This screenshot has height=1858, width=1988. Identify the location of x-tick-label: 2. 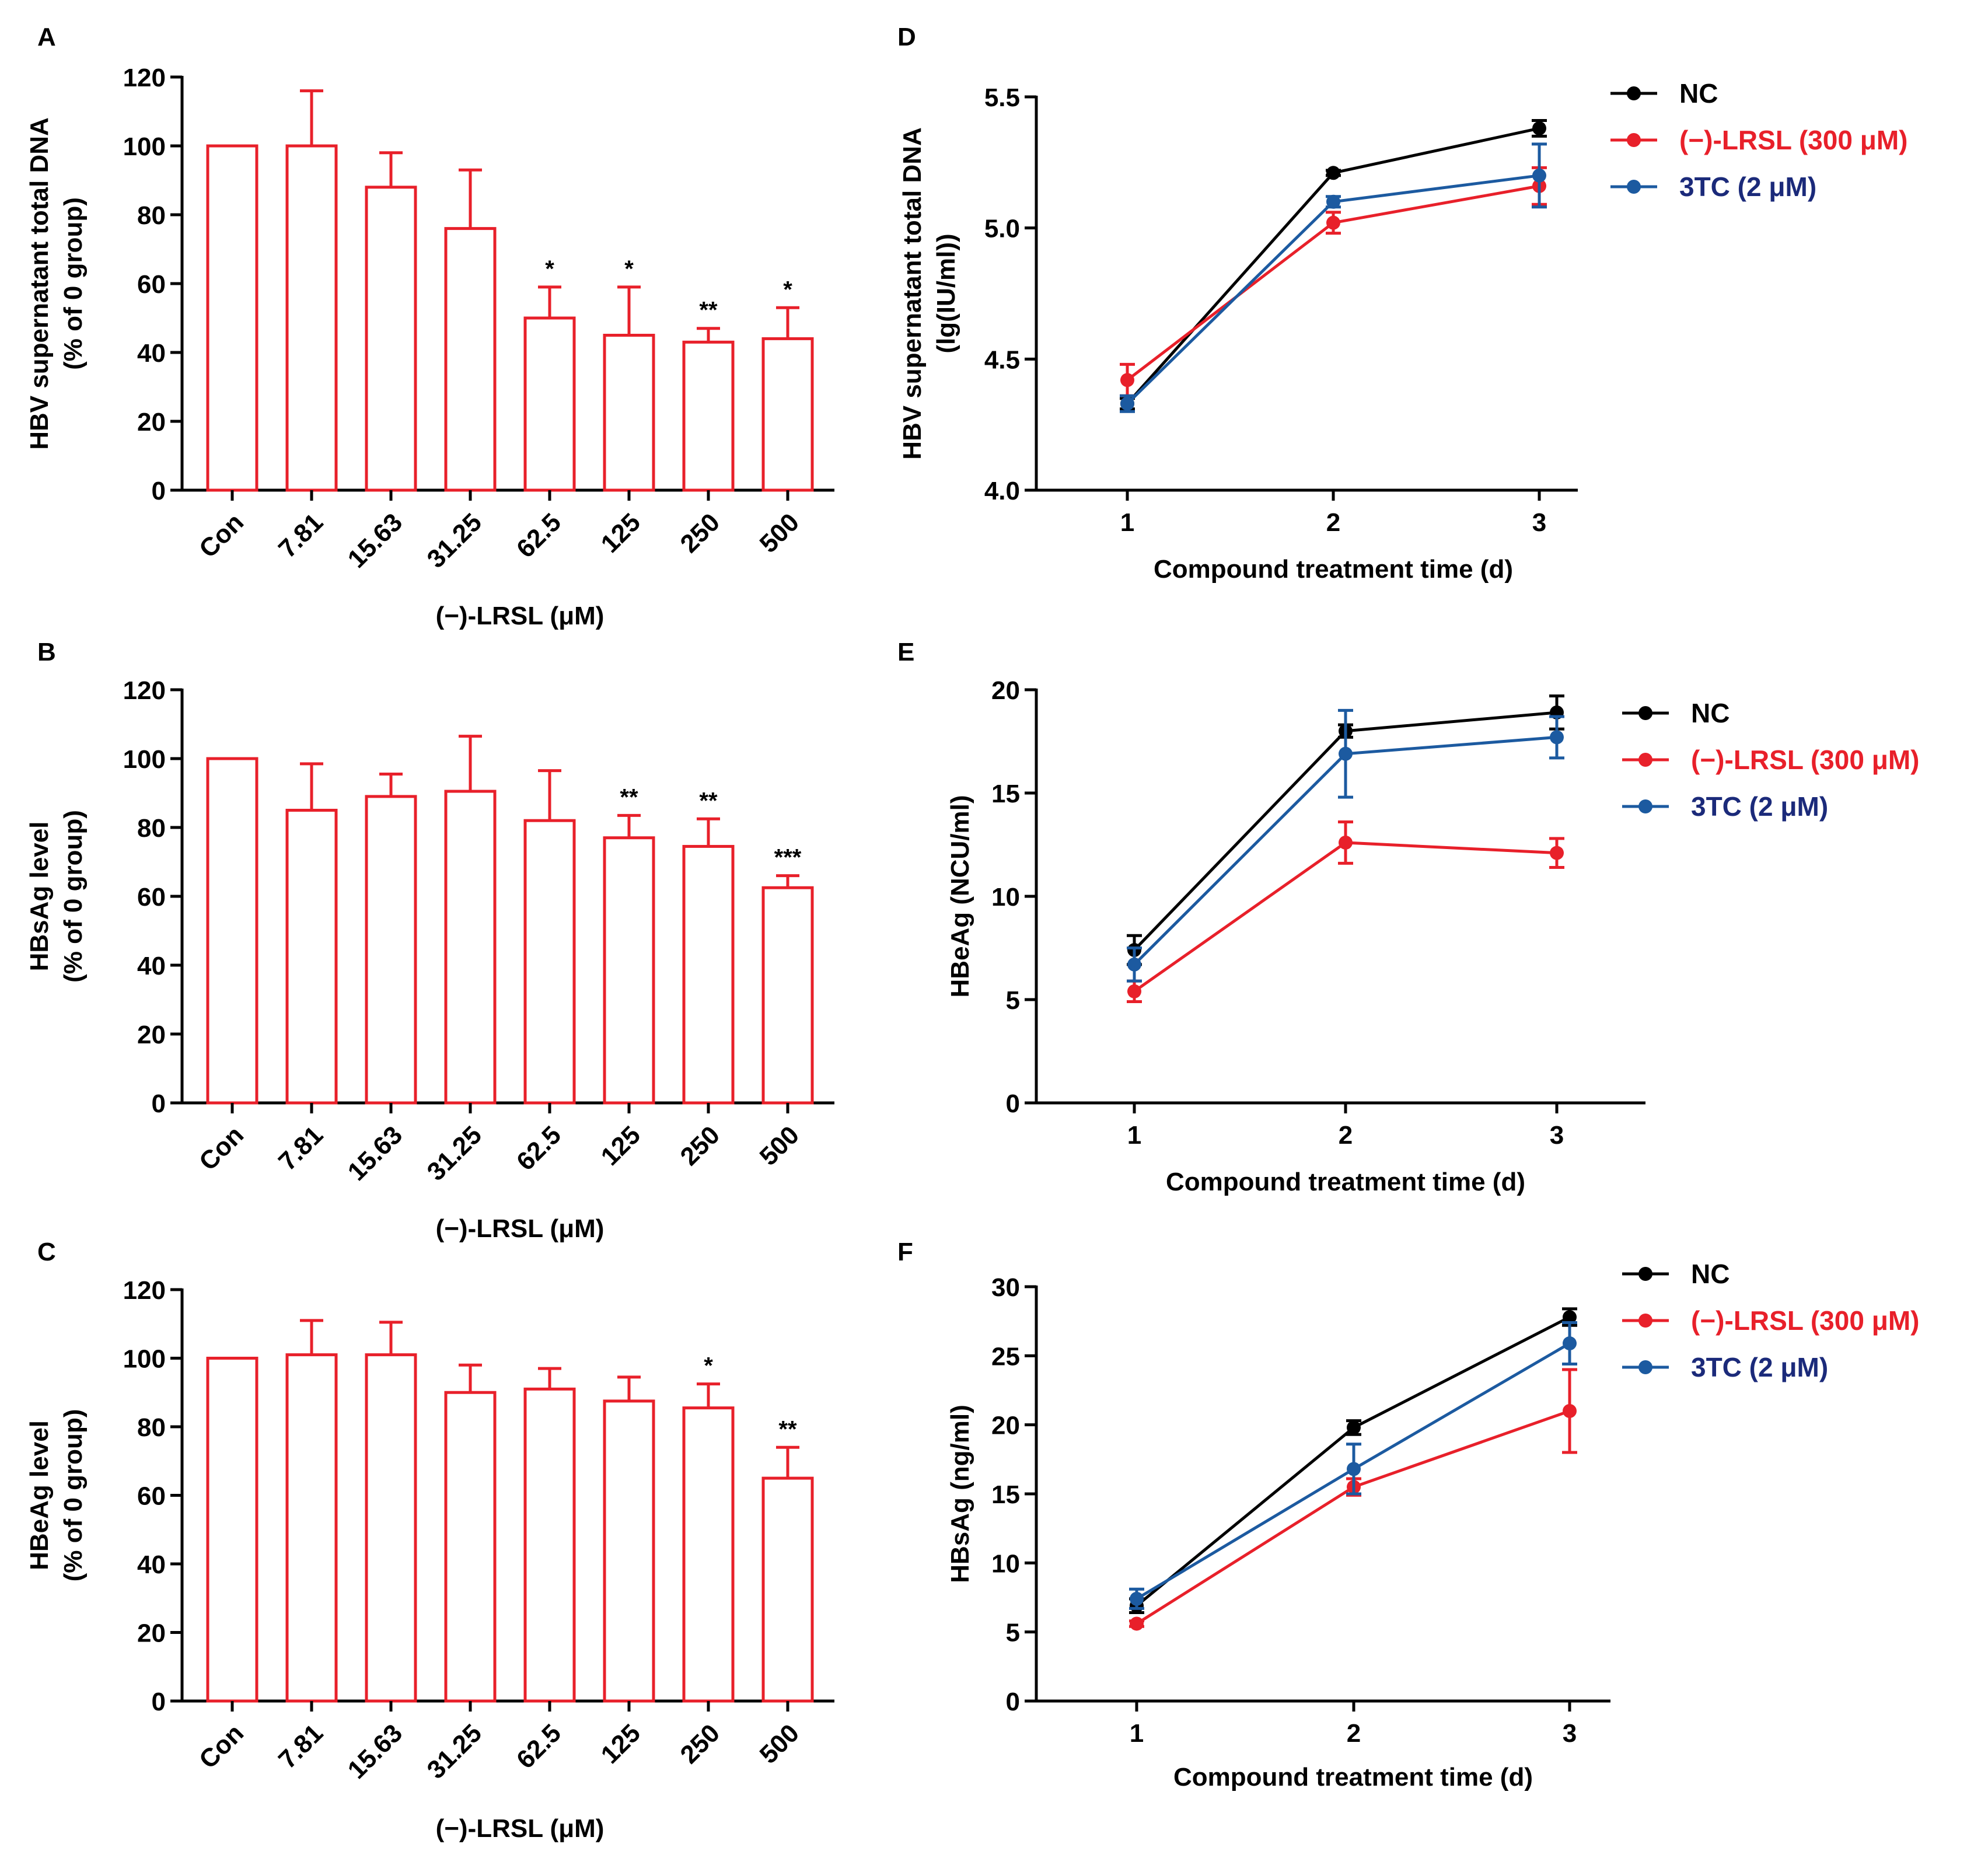
(1333, 522).